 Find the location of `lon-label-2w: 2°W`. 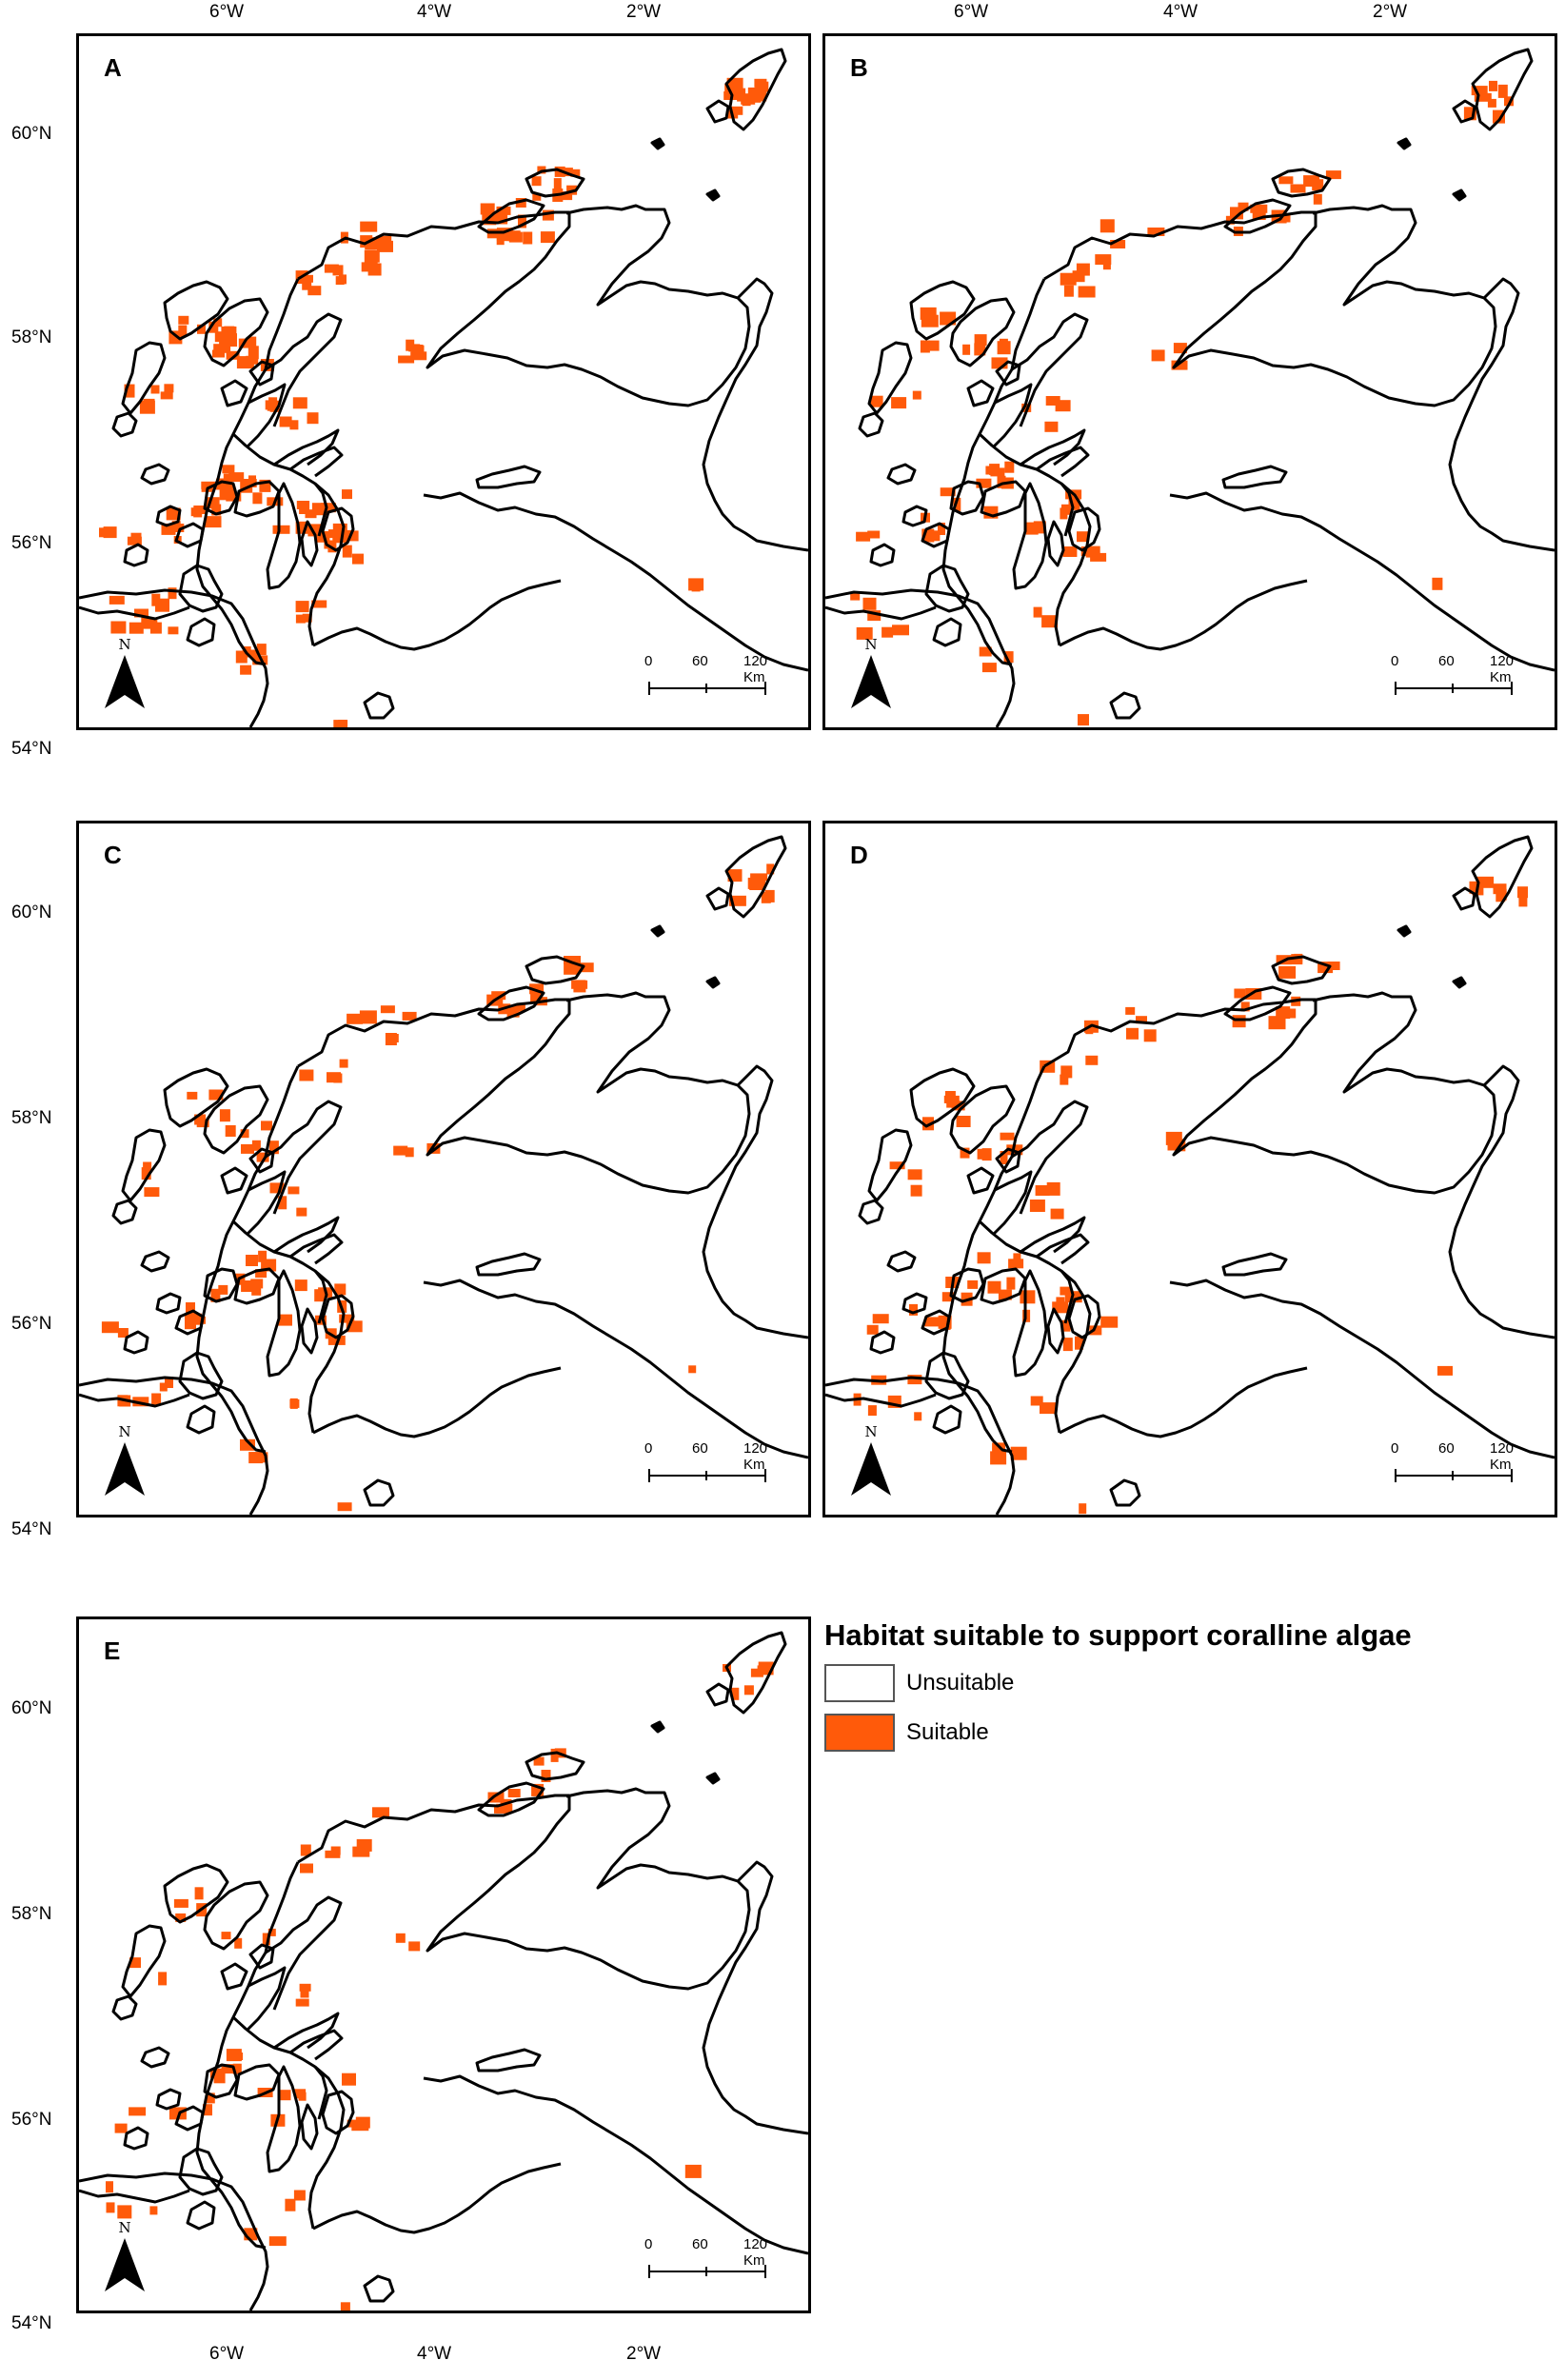

lon-label-2w: 2°W is located at coordinates (644, 2354).